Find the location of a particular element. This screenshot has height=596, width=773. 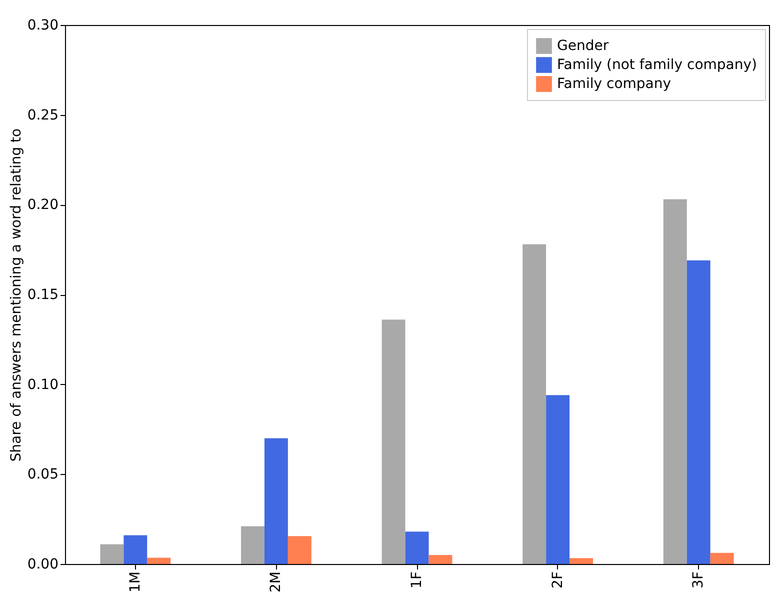

legend-label: Gender is located at coordinates (583, 46).